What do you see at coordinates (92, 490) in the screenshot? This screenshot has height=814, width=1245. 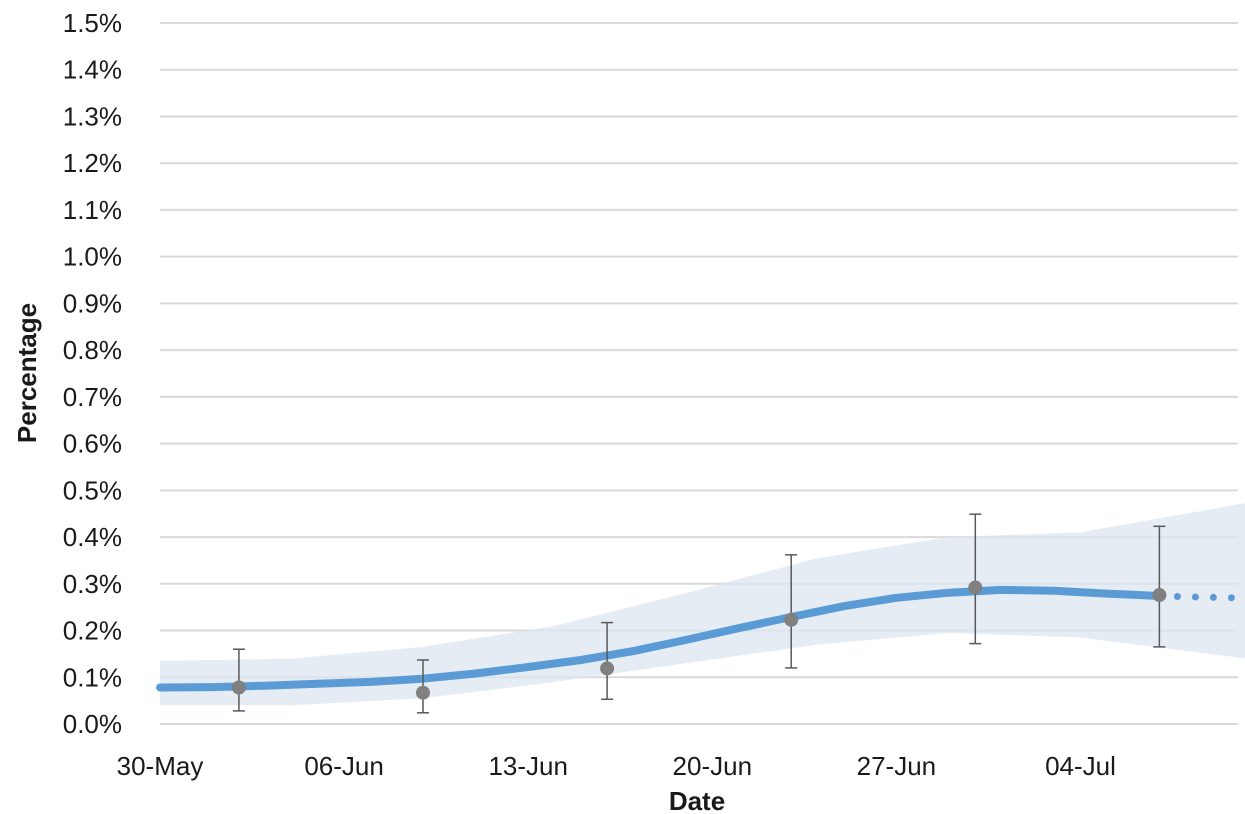 I see `y-tick-label: 0.5%` at bounding box center [92, 490].